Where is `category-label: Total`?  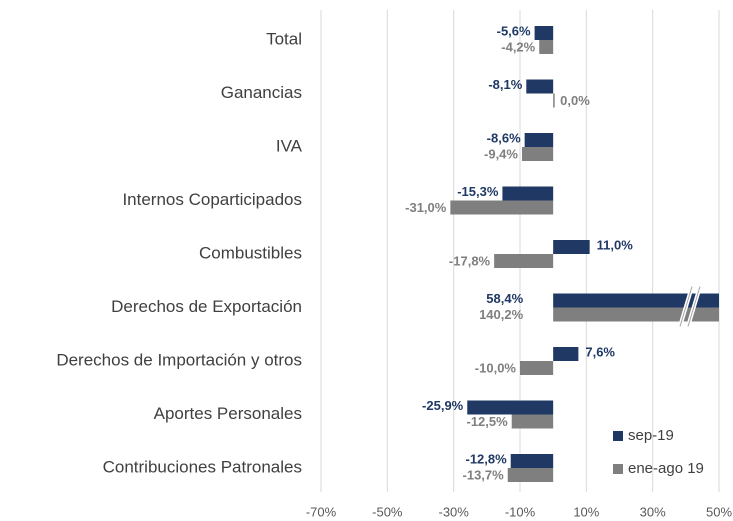 category-label: Total is located at coordinates (284, 38).